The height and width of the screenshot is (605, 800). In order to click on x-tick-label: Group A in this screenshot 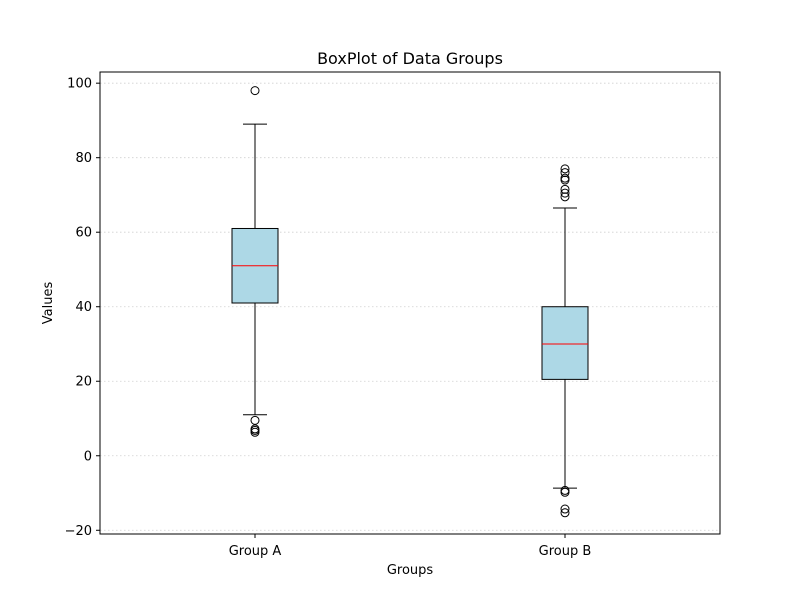, I will do `click(255, 551)`.